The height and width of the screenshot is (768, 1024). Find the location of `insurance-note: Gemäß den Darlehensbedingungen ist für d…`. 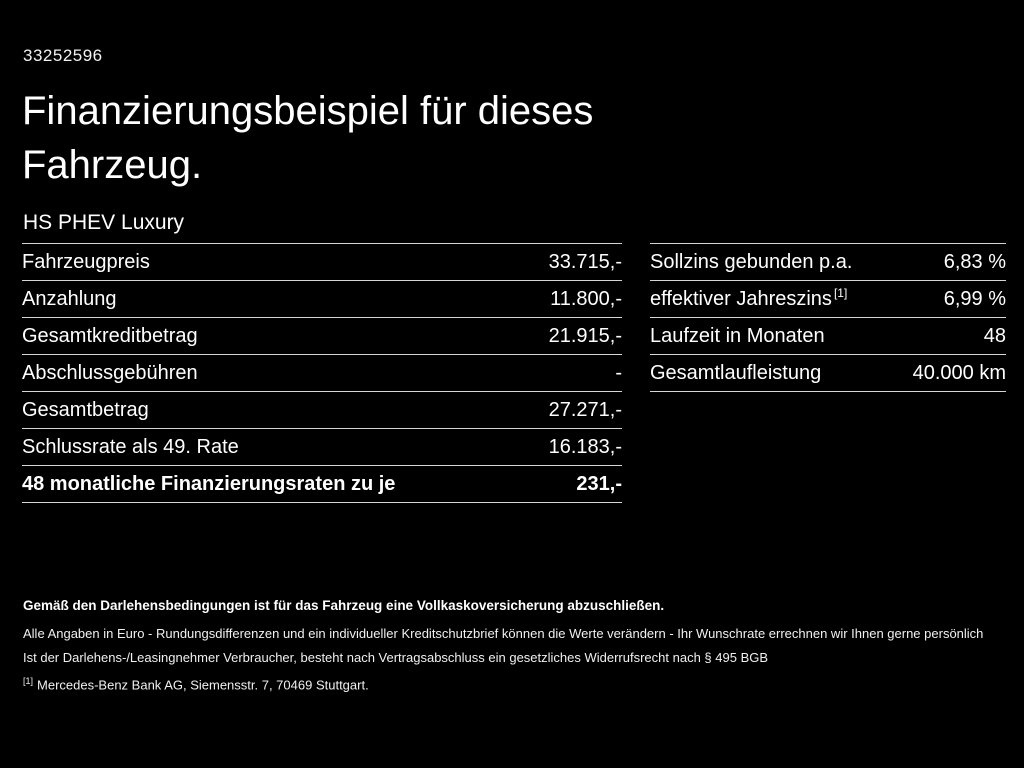

insurance-note: Gemäß den Darlehensbedingungen ist für d… is located at coordinates (344, 605).